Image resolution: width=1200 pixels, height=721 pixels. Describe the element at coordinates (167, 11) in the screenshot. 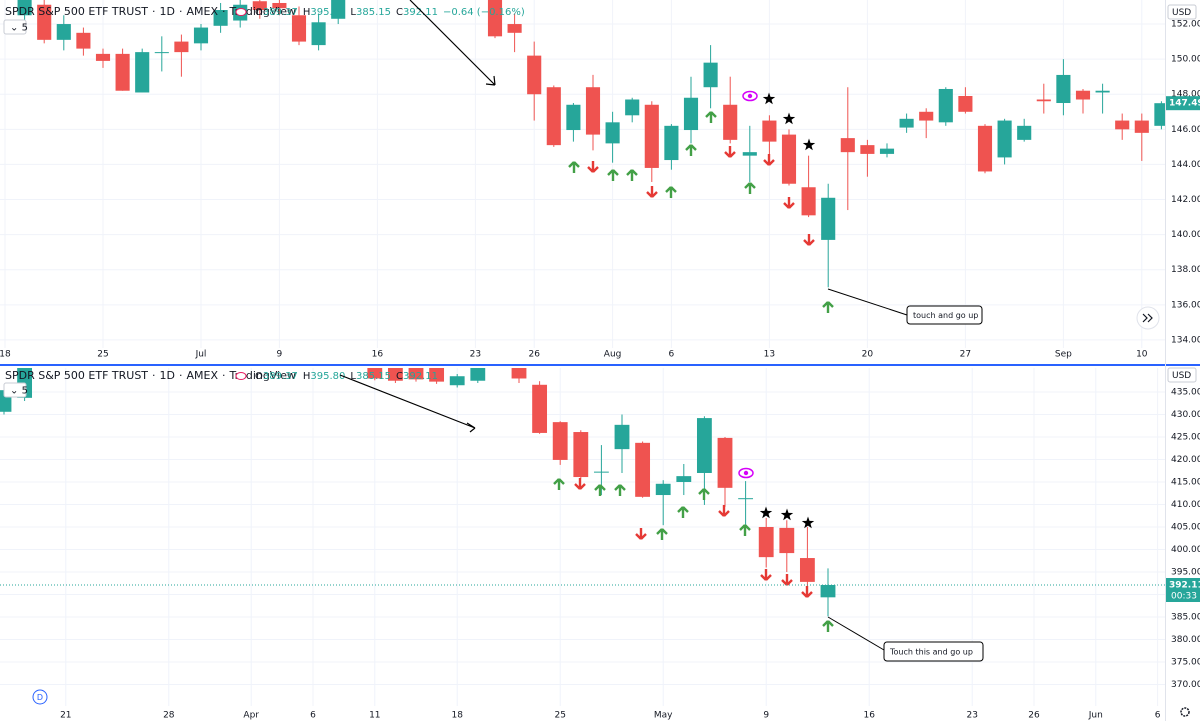

I see `interval: 1D` at that location.